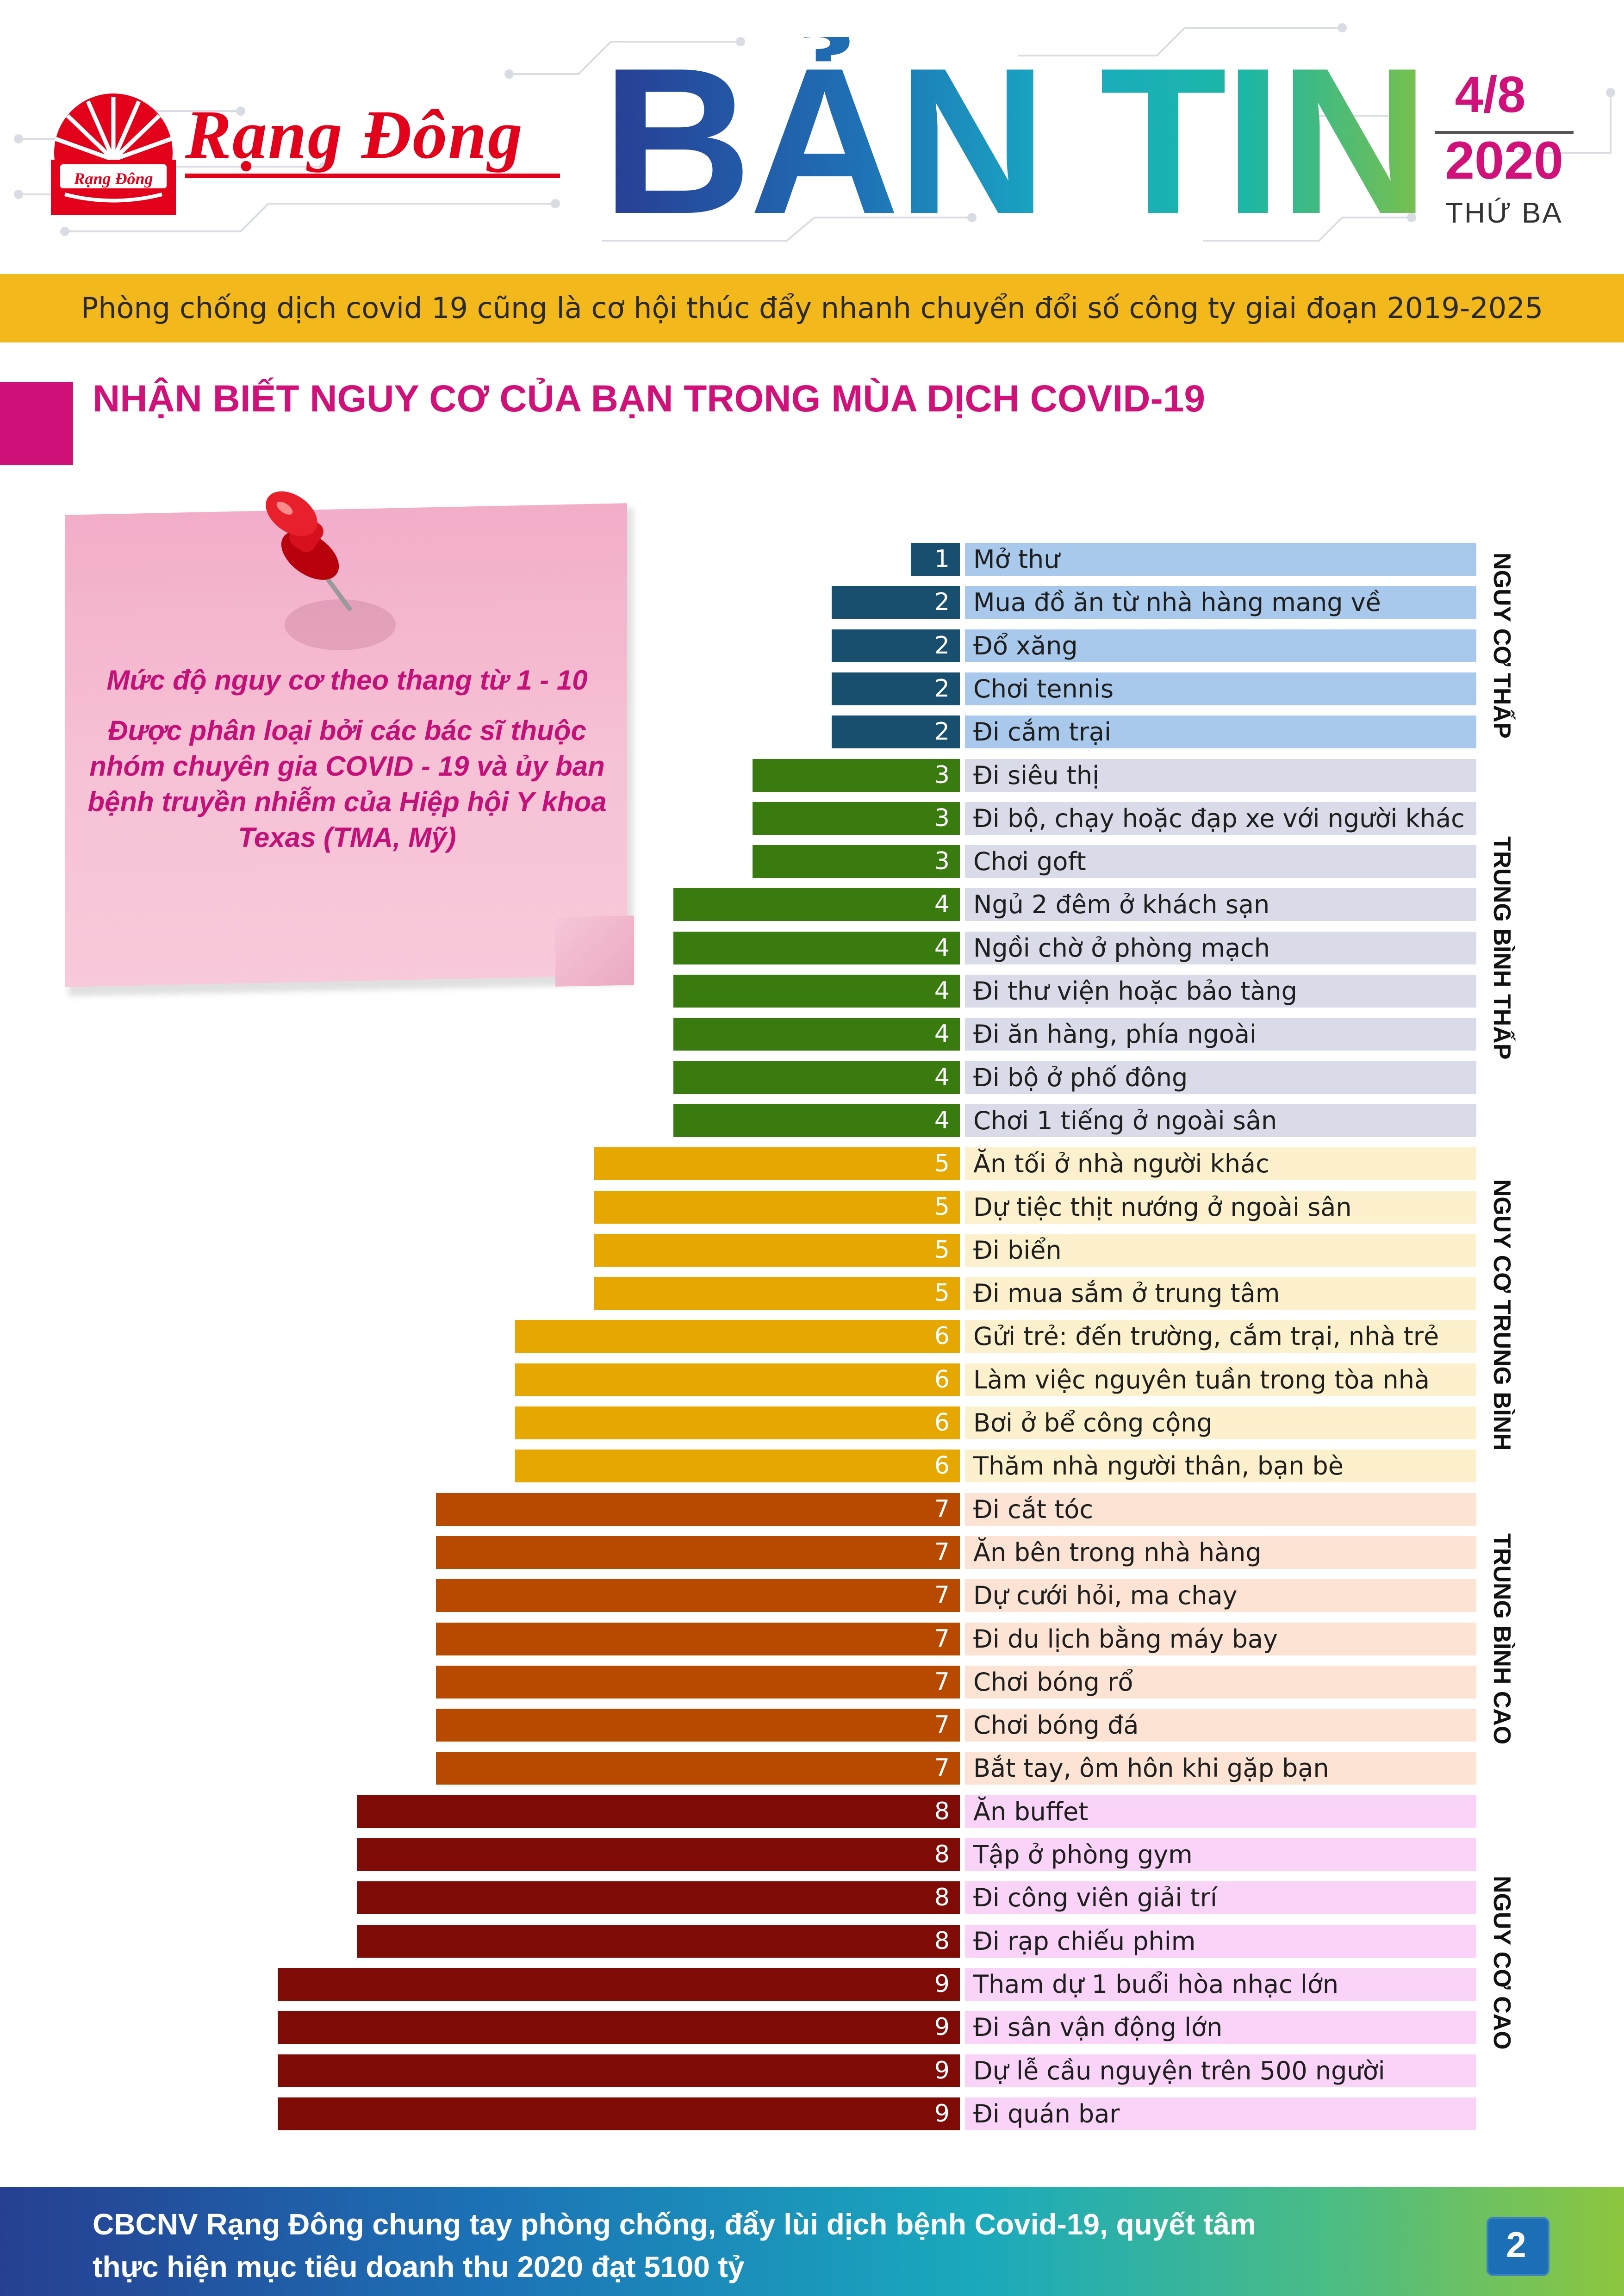 Image resolution: width=1624 pixels, height=2296 pixels. I want to click on activity-label: Đi siêu thị, so click(1036, 775).